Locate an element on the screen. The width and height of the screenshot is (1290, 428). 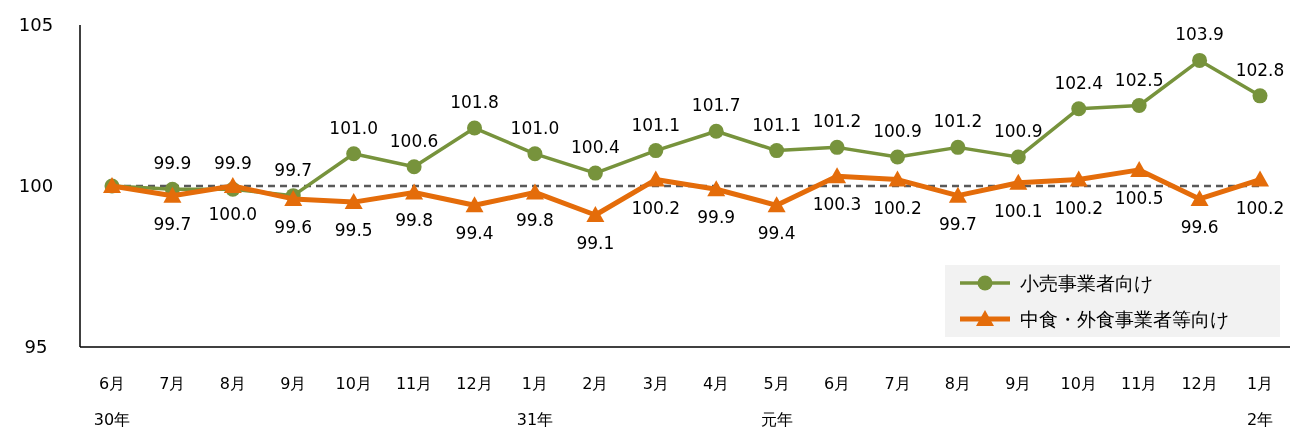
x-tick-label: 1月31年 is located at coordinates (535, 401).